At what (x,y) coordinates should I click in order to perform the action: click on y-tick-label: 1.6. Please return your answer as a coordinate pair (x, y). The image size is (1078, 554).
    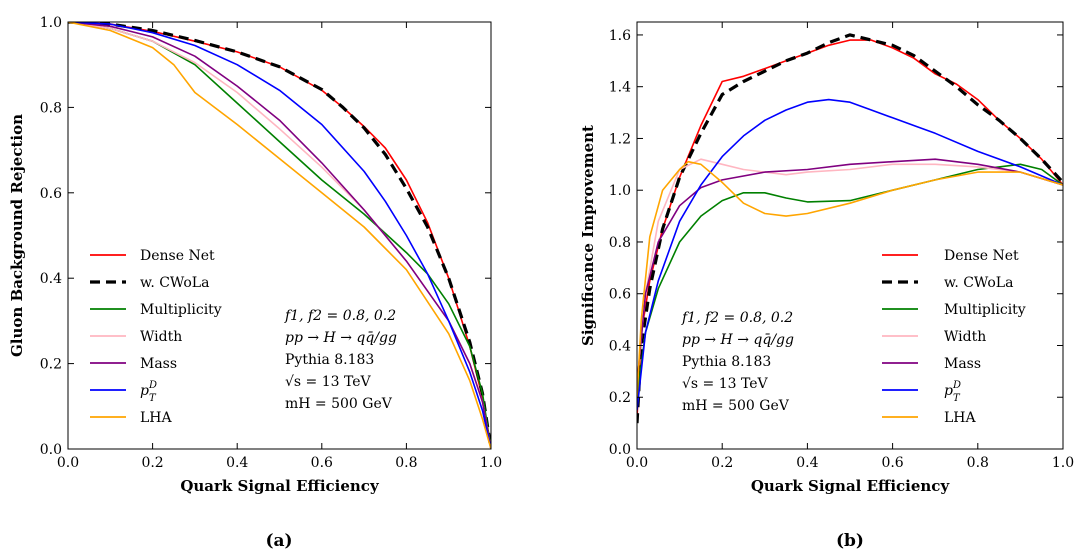
    Looking at the image, I should click on (620, 36).